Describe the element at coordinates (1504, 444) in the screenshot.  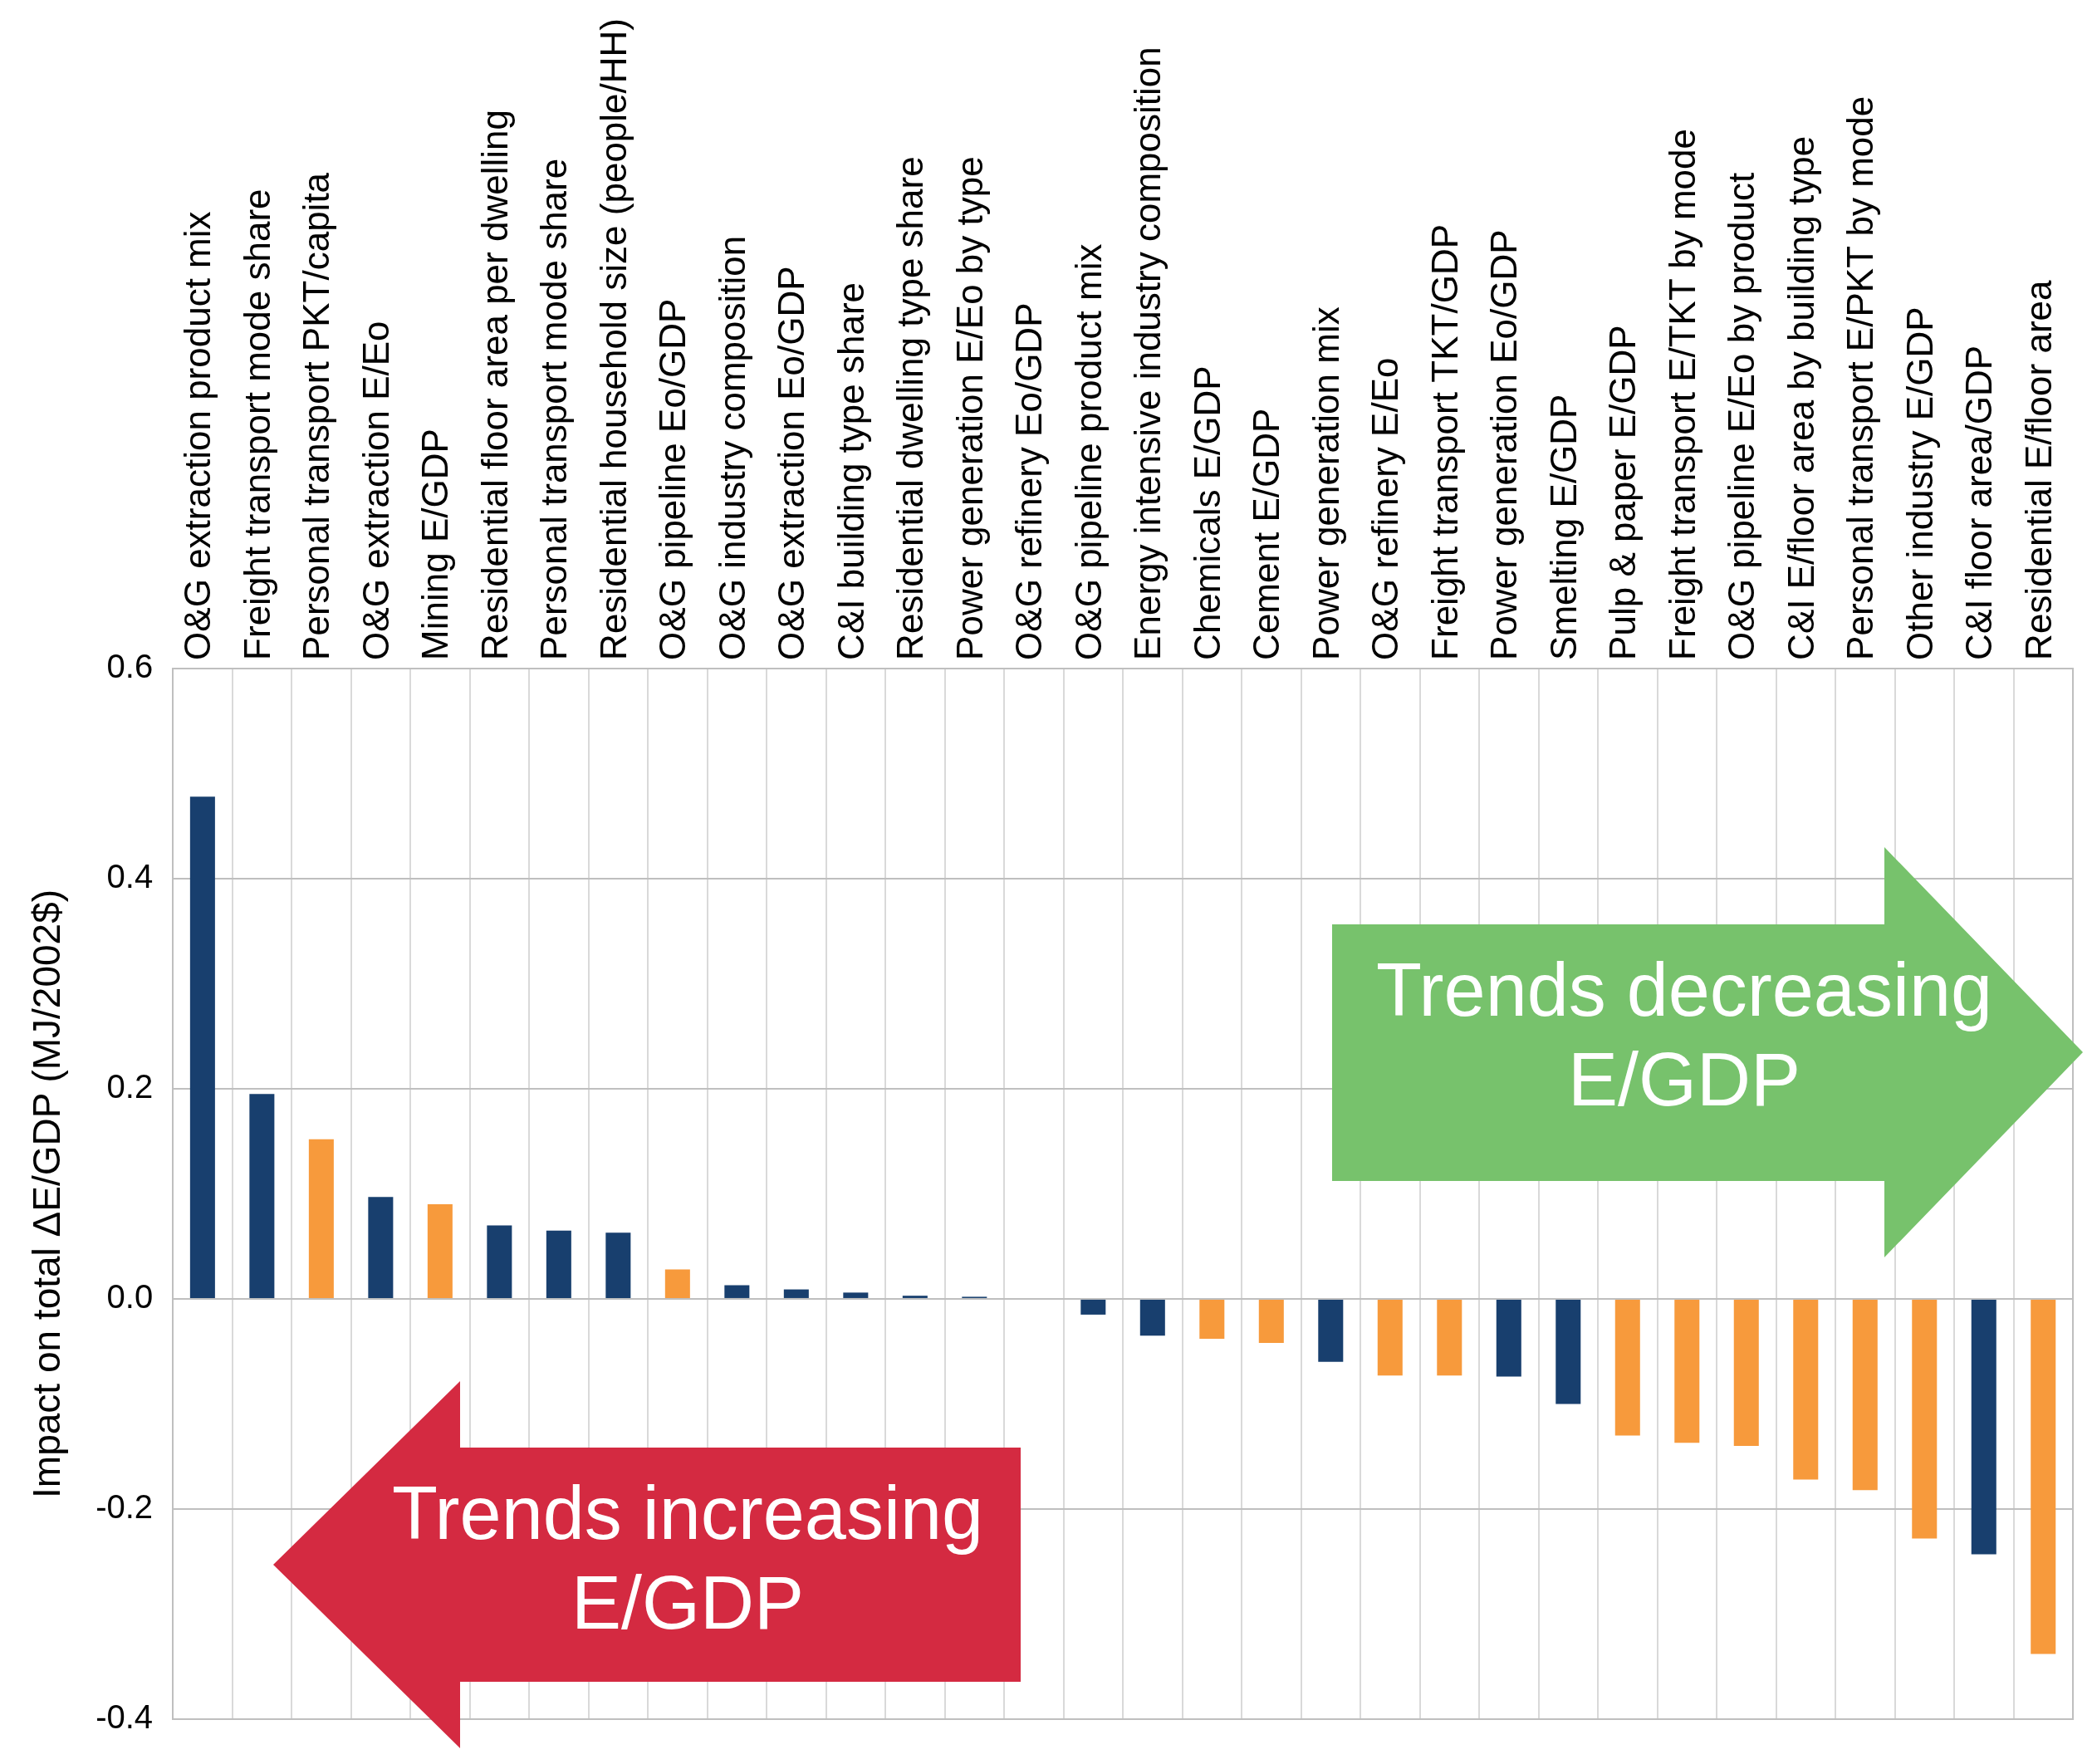
I see `x-tick-label: Power generation Eo/GDP` at that location.